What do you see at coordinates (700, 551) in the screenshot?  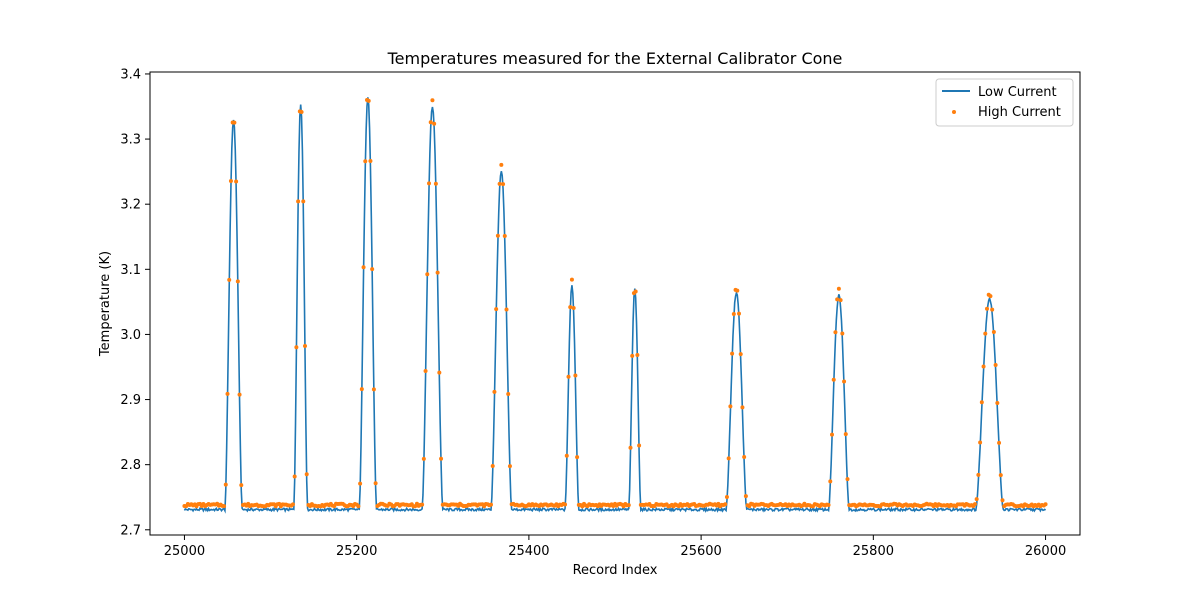 I see `x-tick-label: 25600` at bounding box center [700, 551].